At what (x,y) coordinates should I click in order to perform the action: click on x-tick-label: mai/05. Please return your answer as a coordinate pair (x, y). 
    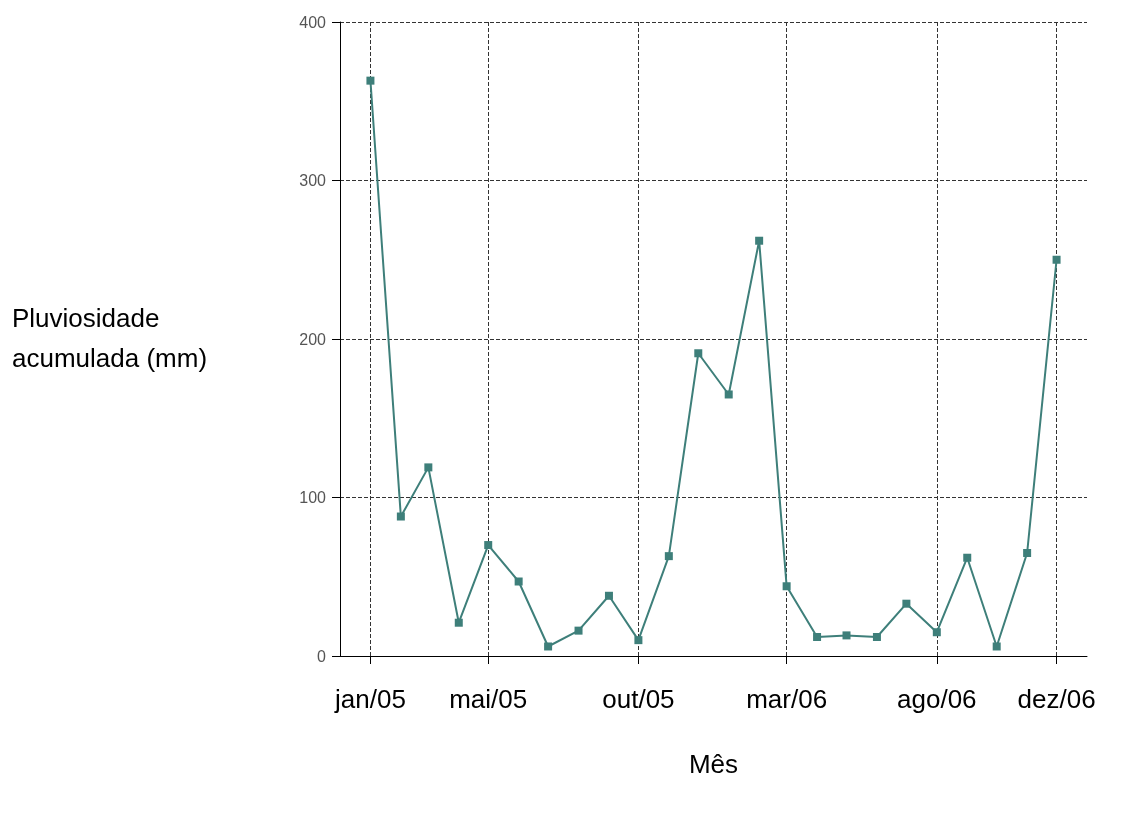
    Looking at the image, I should click on (488, 699).